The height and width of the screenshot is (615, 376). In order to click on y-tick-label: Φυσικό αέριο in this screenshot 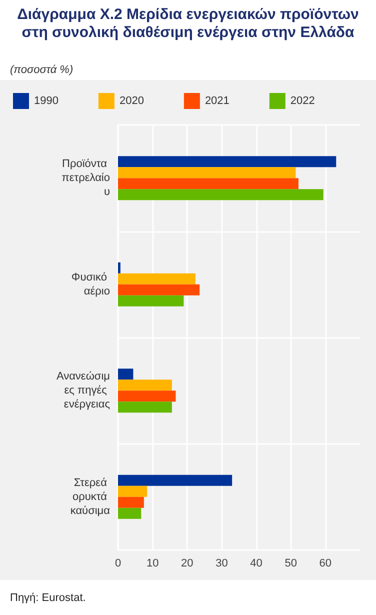, I will do `click(90, 284)`.